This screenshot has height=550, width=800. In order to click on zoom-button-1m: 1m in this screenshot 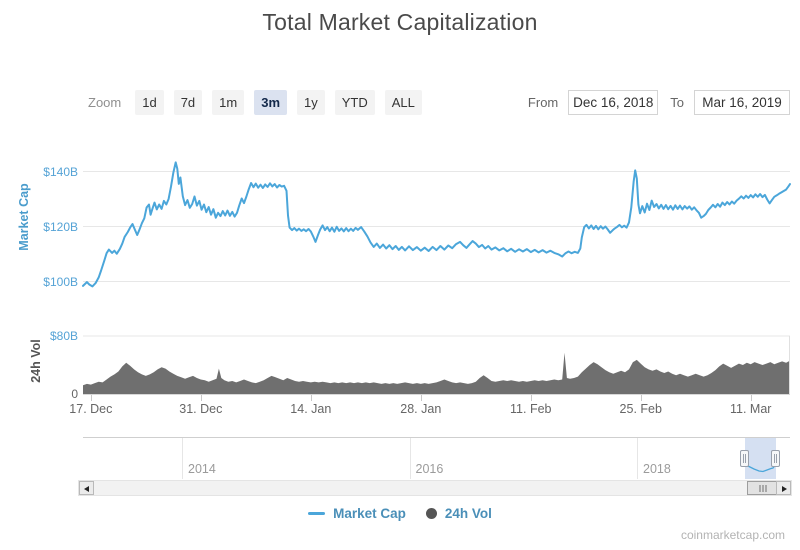, I will do `click(228, 102)`.